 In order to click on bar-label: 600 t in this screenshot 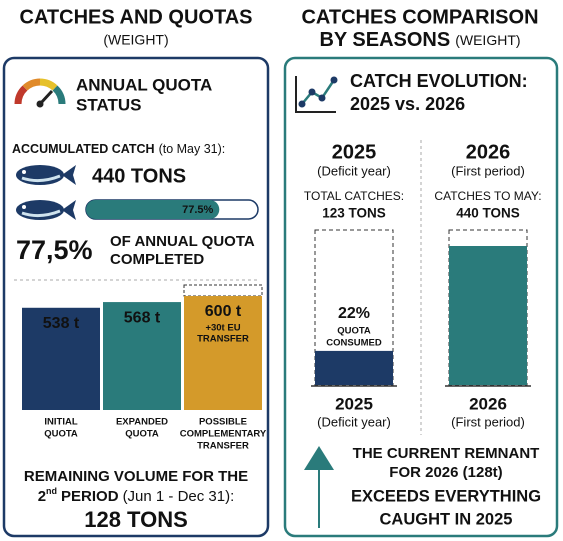, I will do `click(223, 311)`.